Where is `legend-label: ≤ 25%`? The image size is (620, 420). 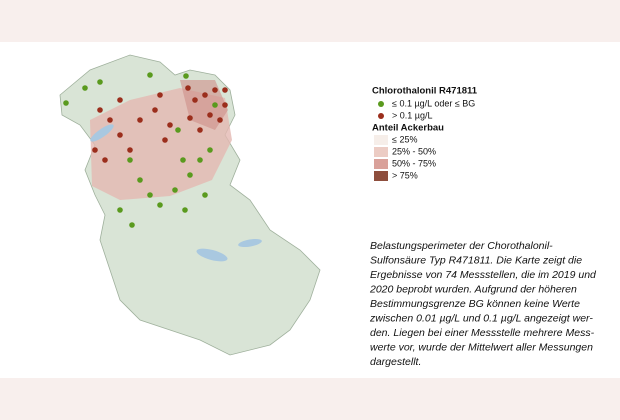
legend-label: ≤ 25% is located at coordinates (404, 139).